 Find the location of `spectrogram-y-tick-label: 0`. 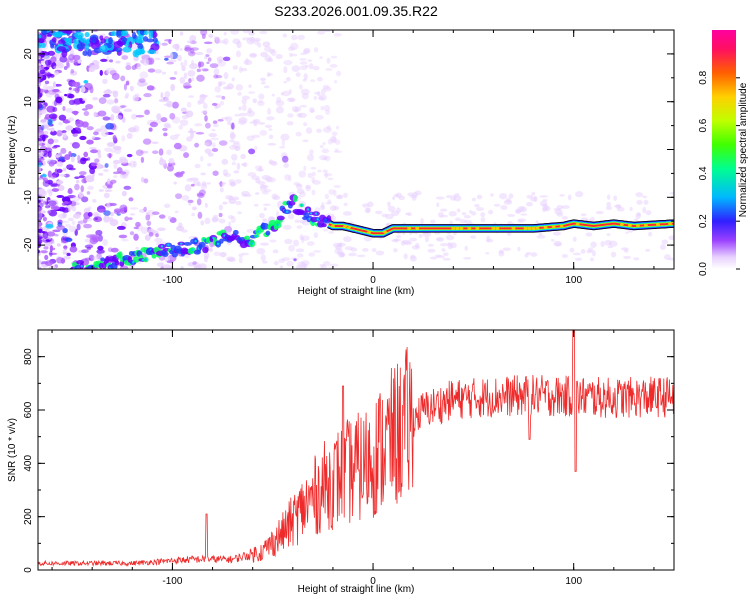

spectrogram-y-tick-label: 0 is located at coordinates (28, 149).